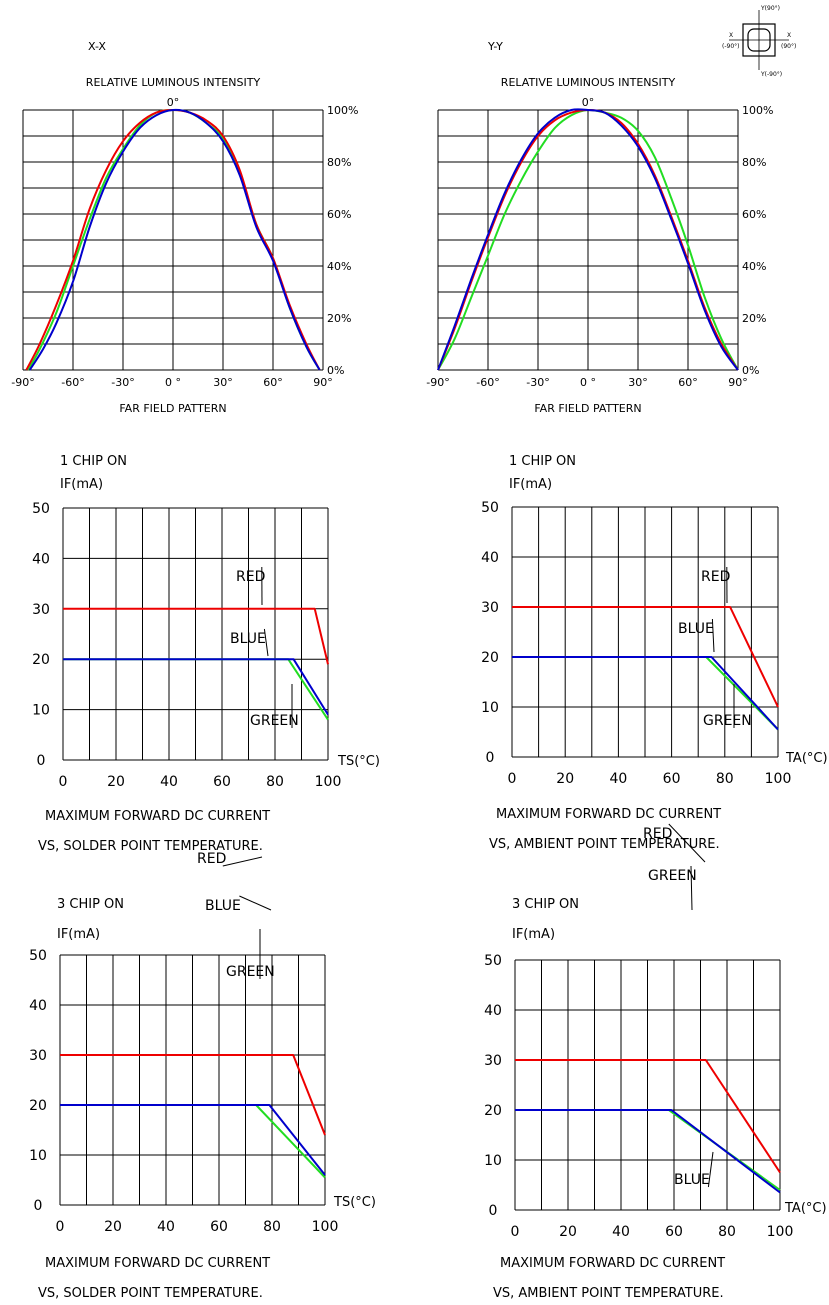 This screenshot has width=829, height=1305. Describe the element at coordinates (771, 74) in the screenshot. I see `package-label-bottom: Y(-90°)` at that location.